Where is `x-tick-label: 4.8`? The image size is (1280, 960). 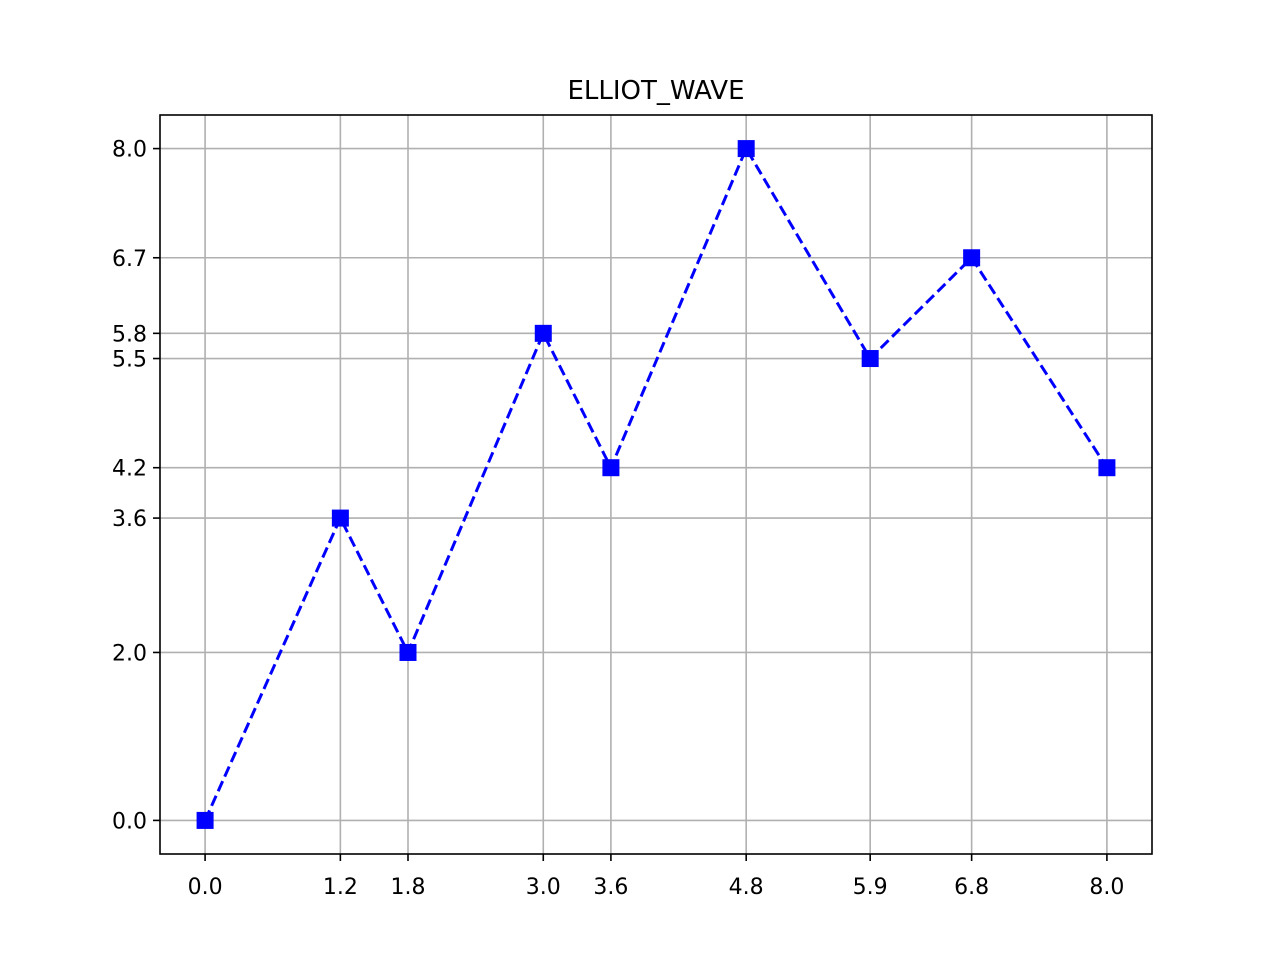
x-tick-label: 4.8 is located at coordinates (746, 887).